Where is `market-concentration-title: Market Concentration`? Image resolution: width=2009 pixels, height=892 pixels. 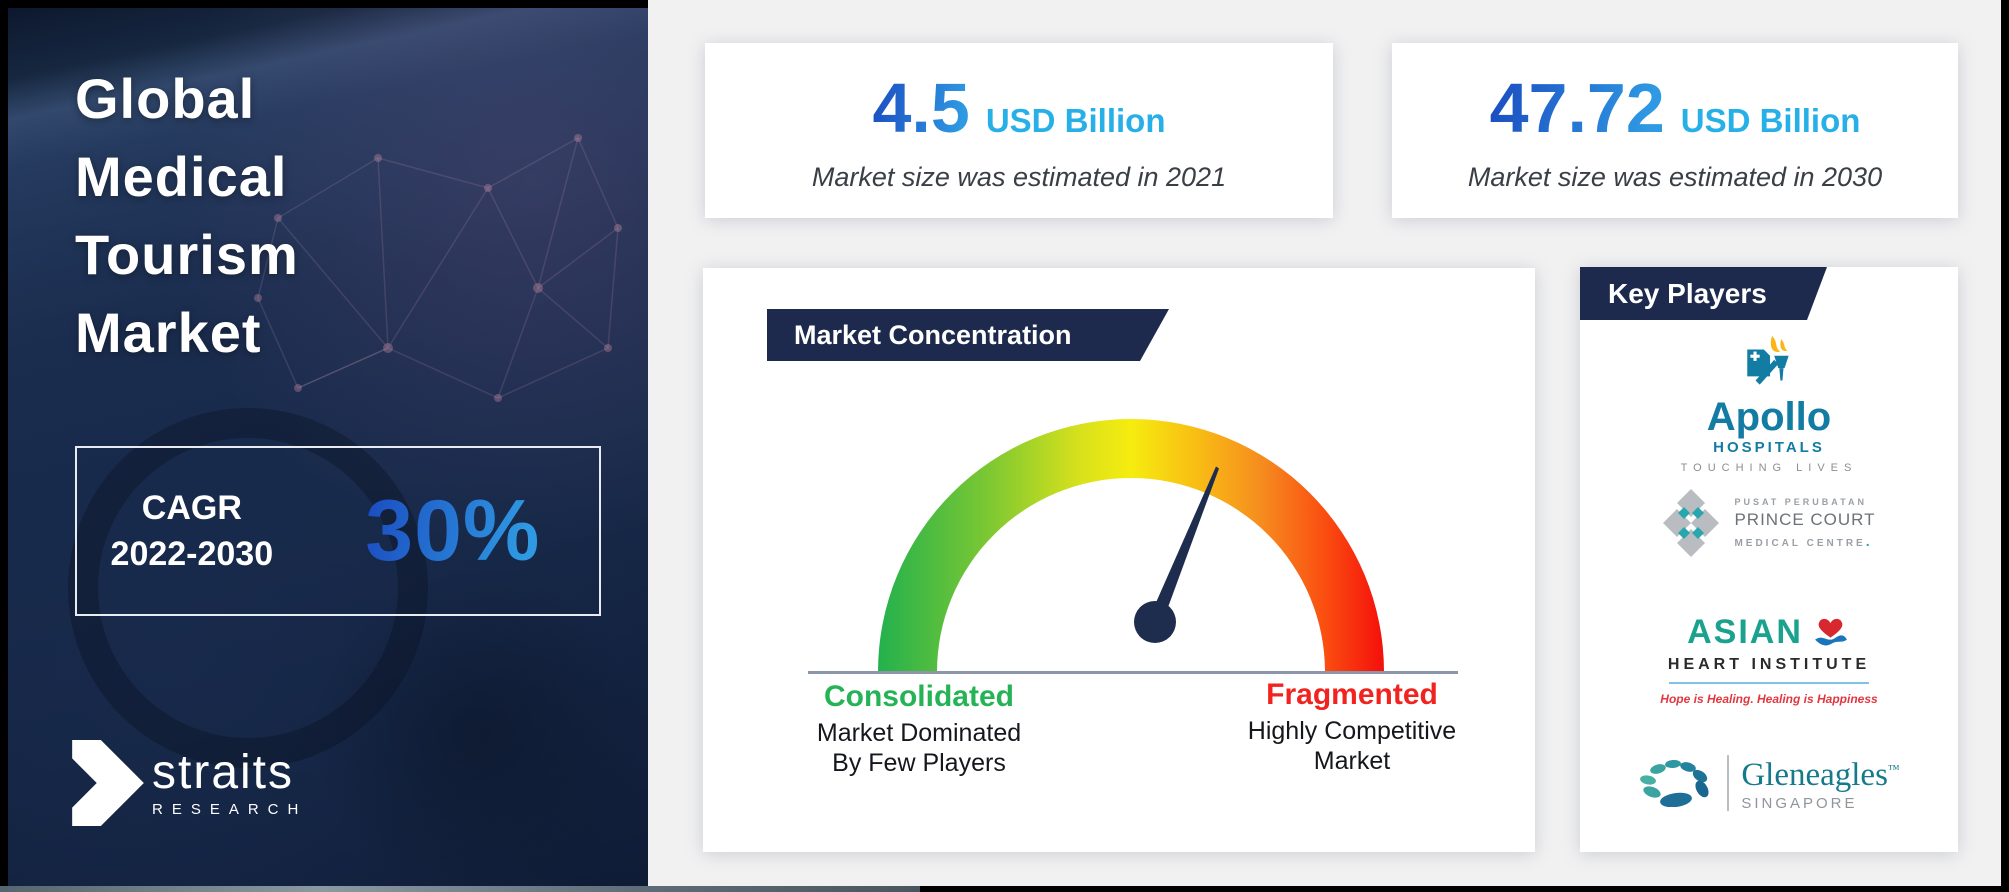
market-concentration-title: Market Concentration is located at coordinates (933, 334).